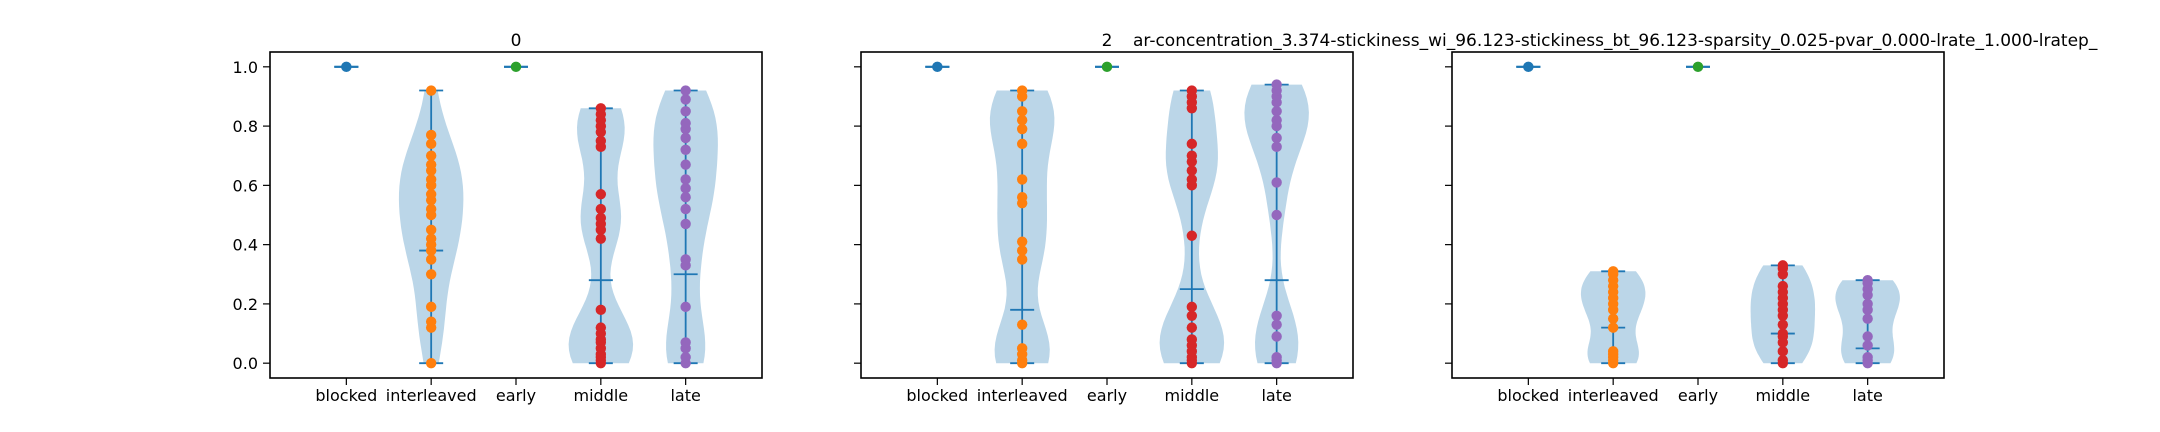 The image size is (2160, 432). Describe the element at coordinates (245, 67) in the screenshot. I see `y-tick-label: 1.0` at that location.